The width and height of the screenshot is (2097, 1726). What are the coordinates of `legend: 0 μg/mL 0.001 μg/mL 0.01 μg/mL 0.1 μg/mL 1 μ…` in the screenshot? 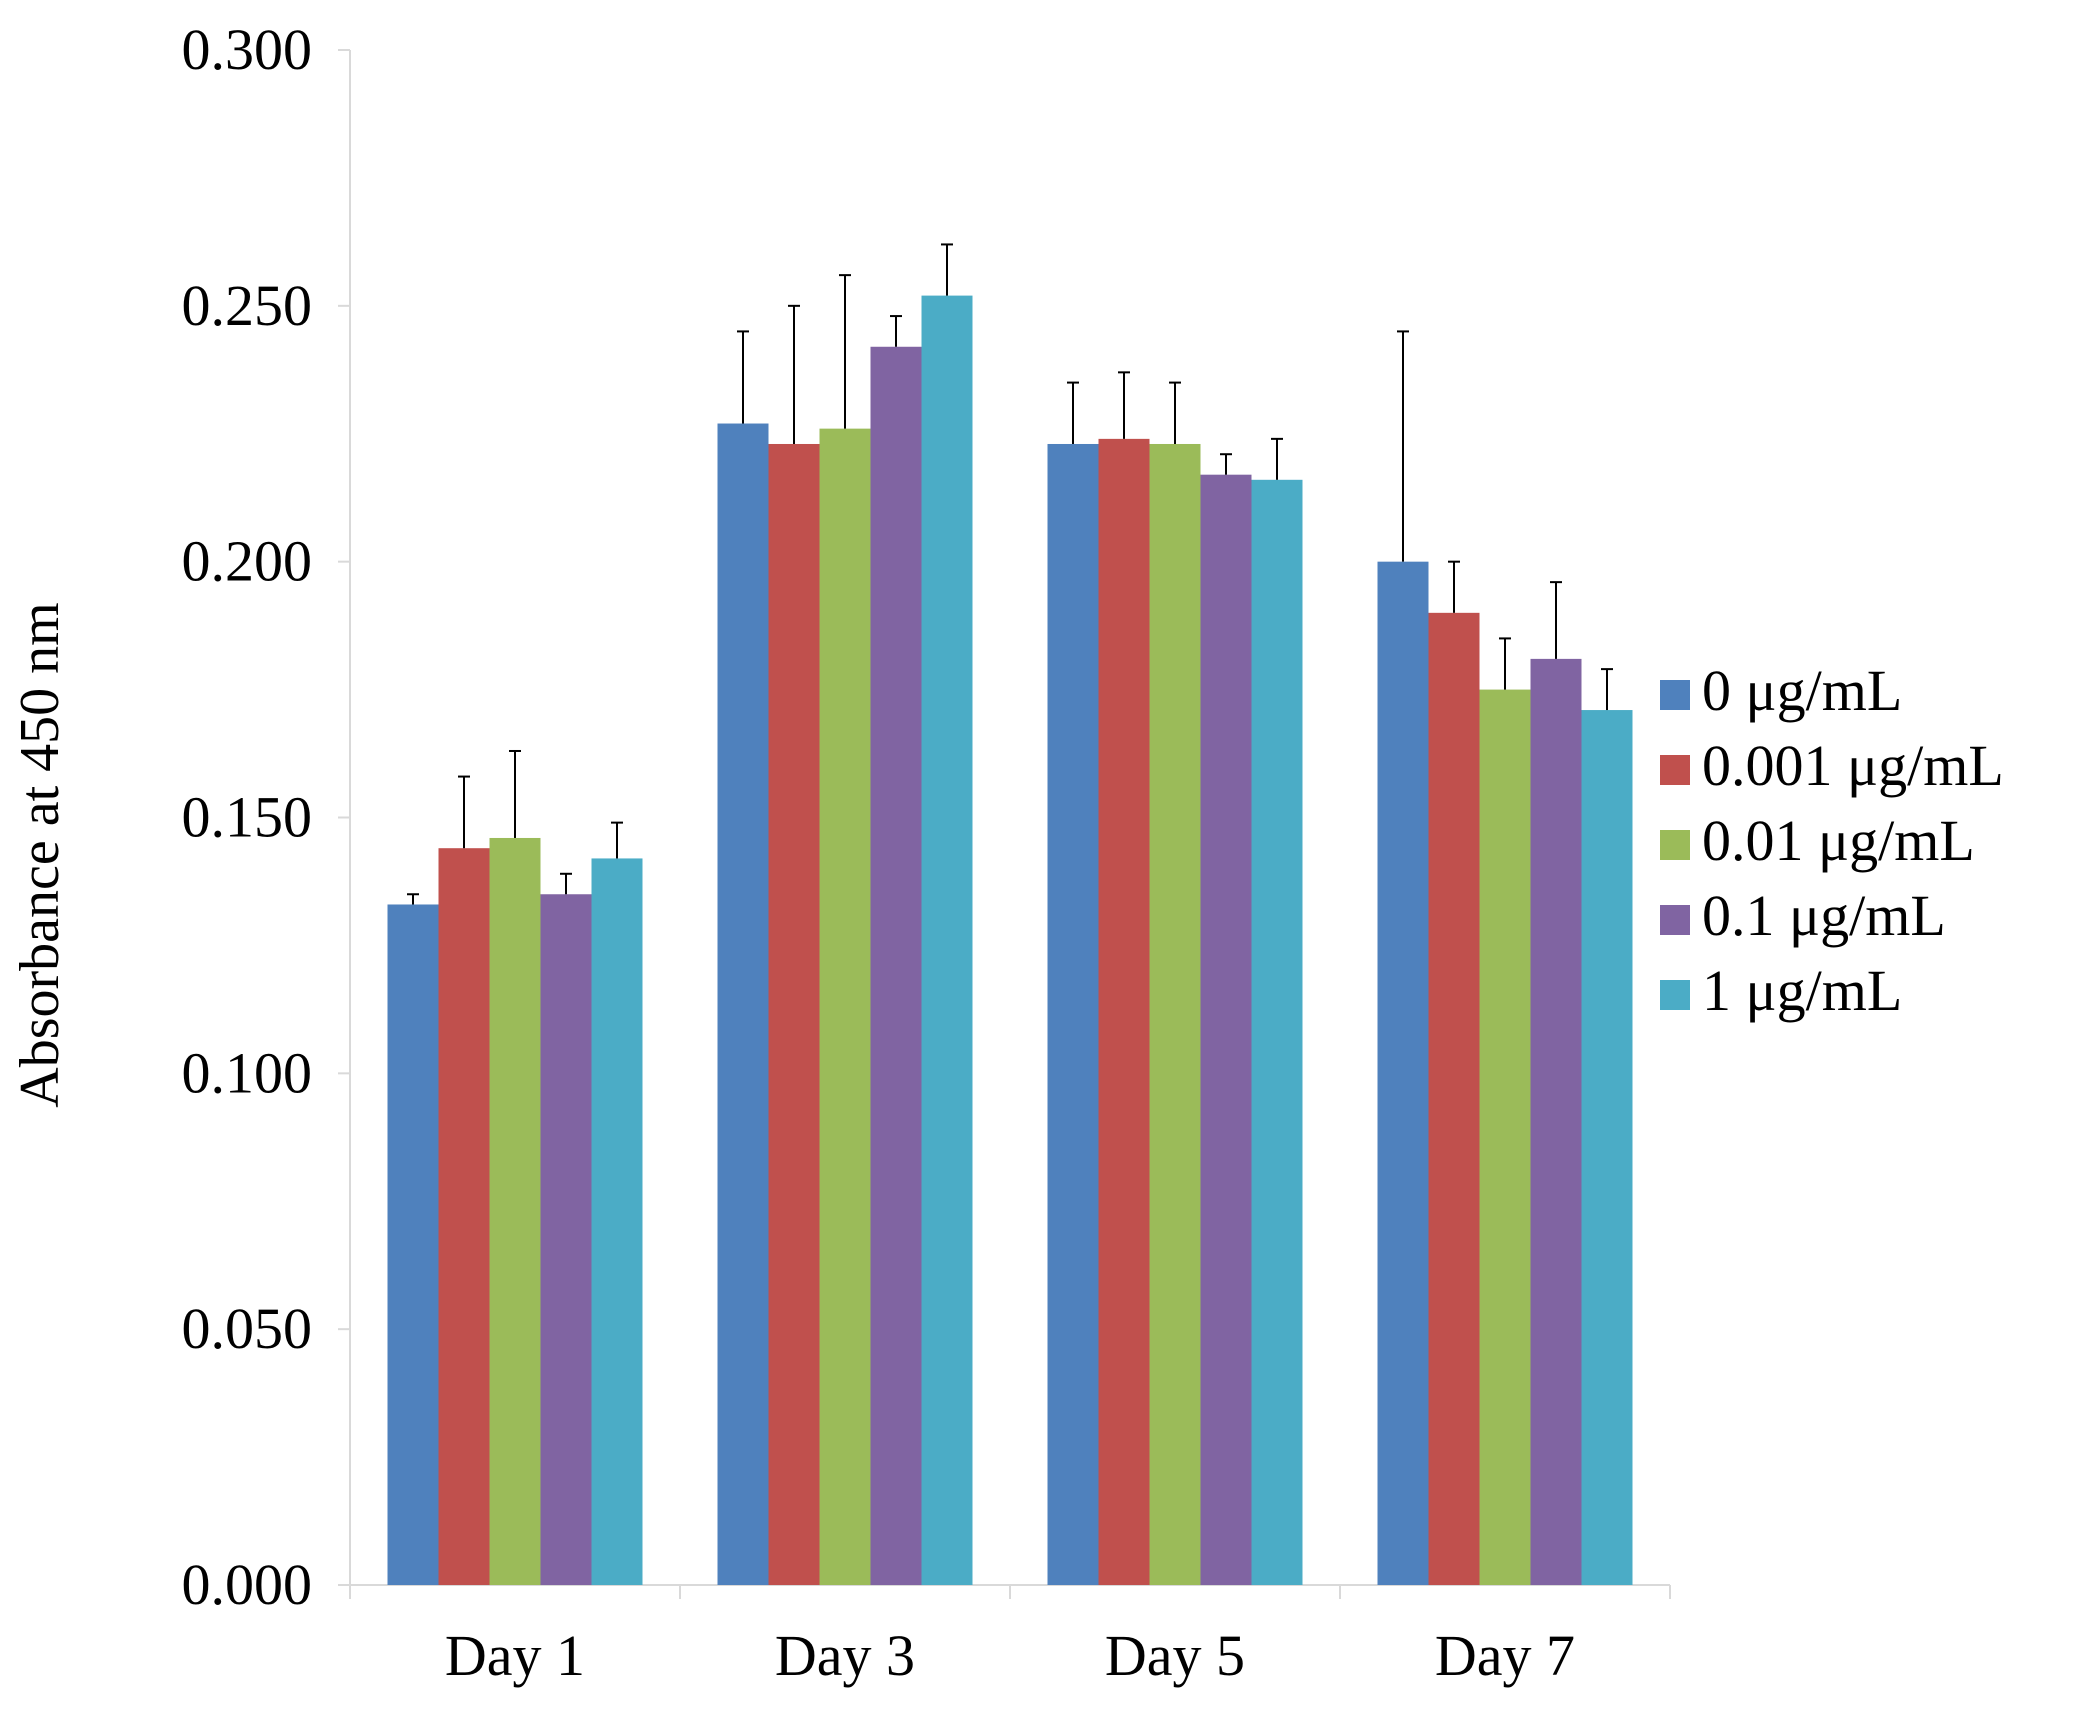 It's located at (1832, 840).